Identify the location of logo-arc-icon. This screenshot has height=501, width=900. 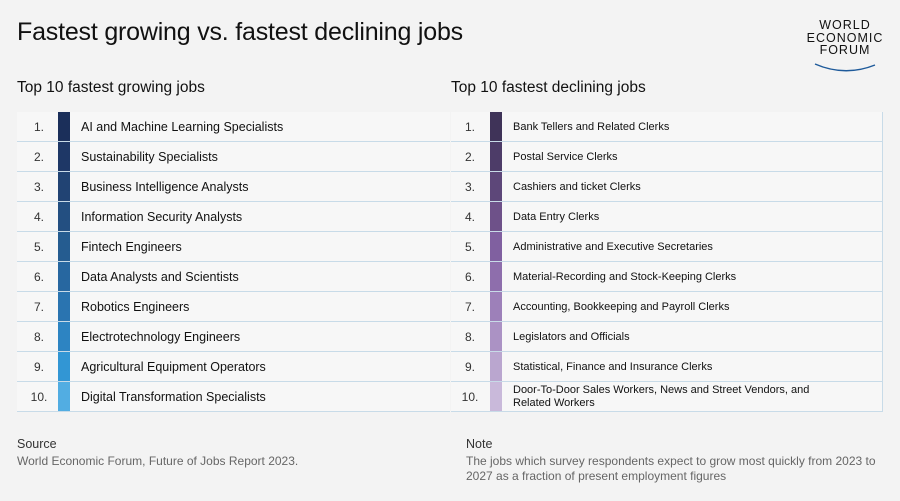
(845, 67).